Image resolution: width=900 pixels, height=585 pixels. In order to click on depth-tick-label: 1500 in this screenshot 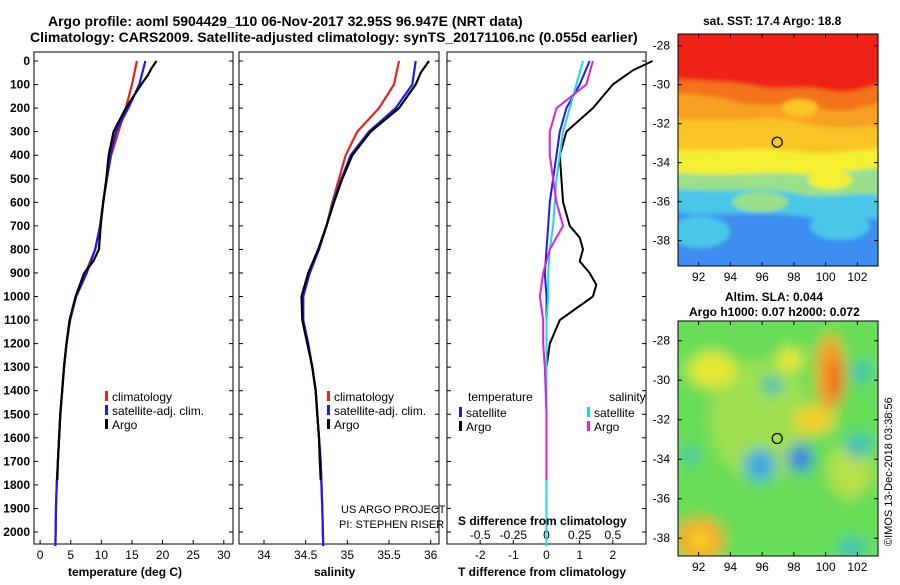, I will do `click(16, 414)`.